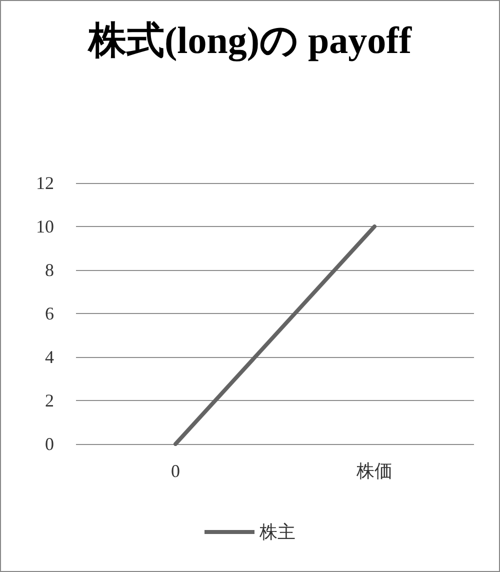  What do you see at coordinates (49, 270) in the screenshot?
I see `y-tick-label: 8` at bounding box center [49, 270].